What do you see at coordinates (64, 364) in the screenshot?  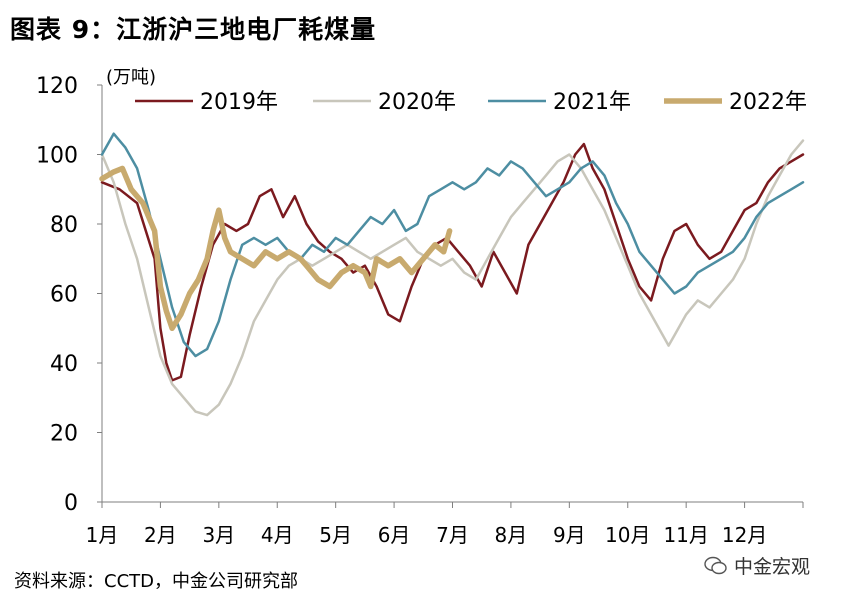 I see `y-tick-label: 40` at bounding box center [64, 364].